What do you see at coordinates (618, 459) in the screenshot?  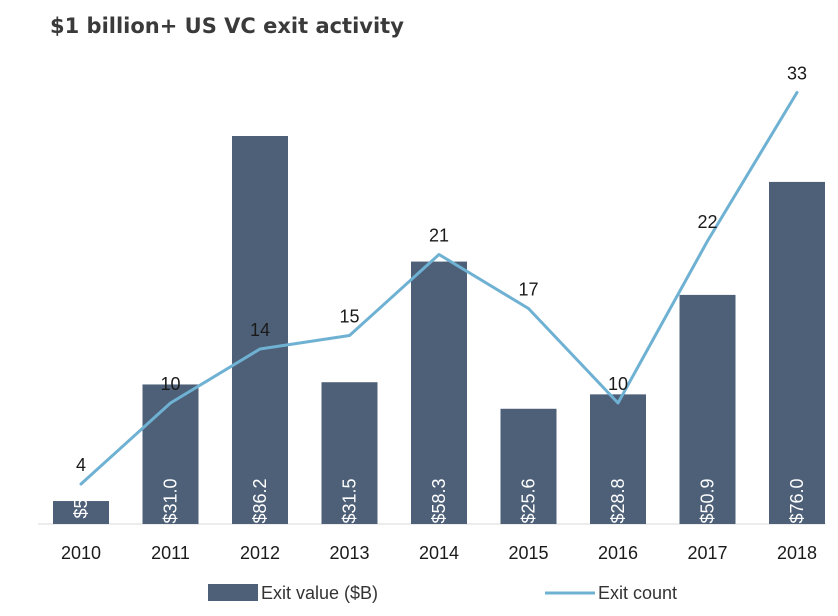 I see `bar-2016` at bounding box center [618, 459].